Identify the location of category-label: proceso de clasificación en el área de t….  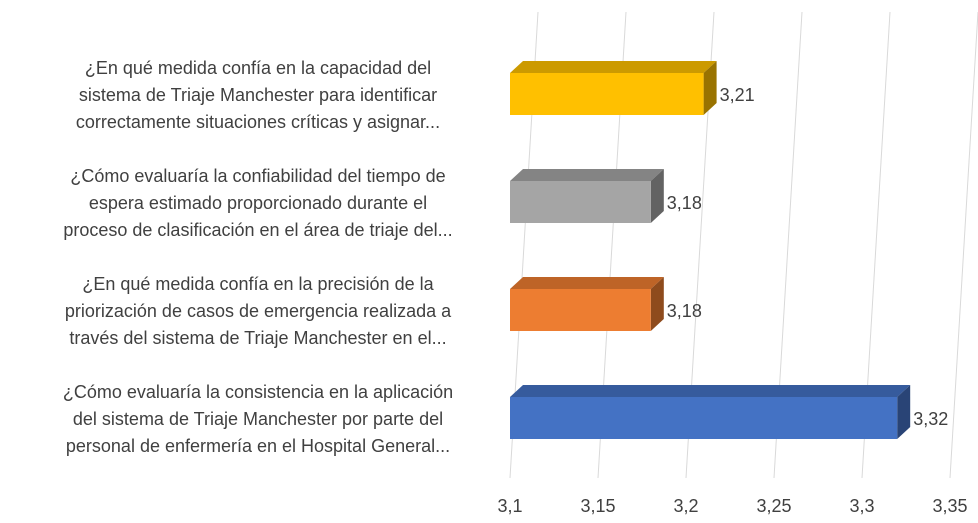
(257, 230).